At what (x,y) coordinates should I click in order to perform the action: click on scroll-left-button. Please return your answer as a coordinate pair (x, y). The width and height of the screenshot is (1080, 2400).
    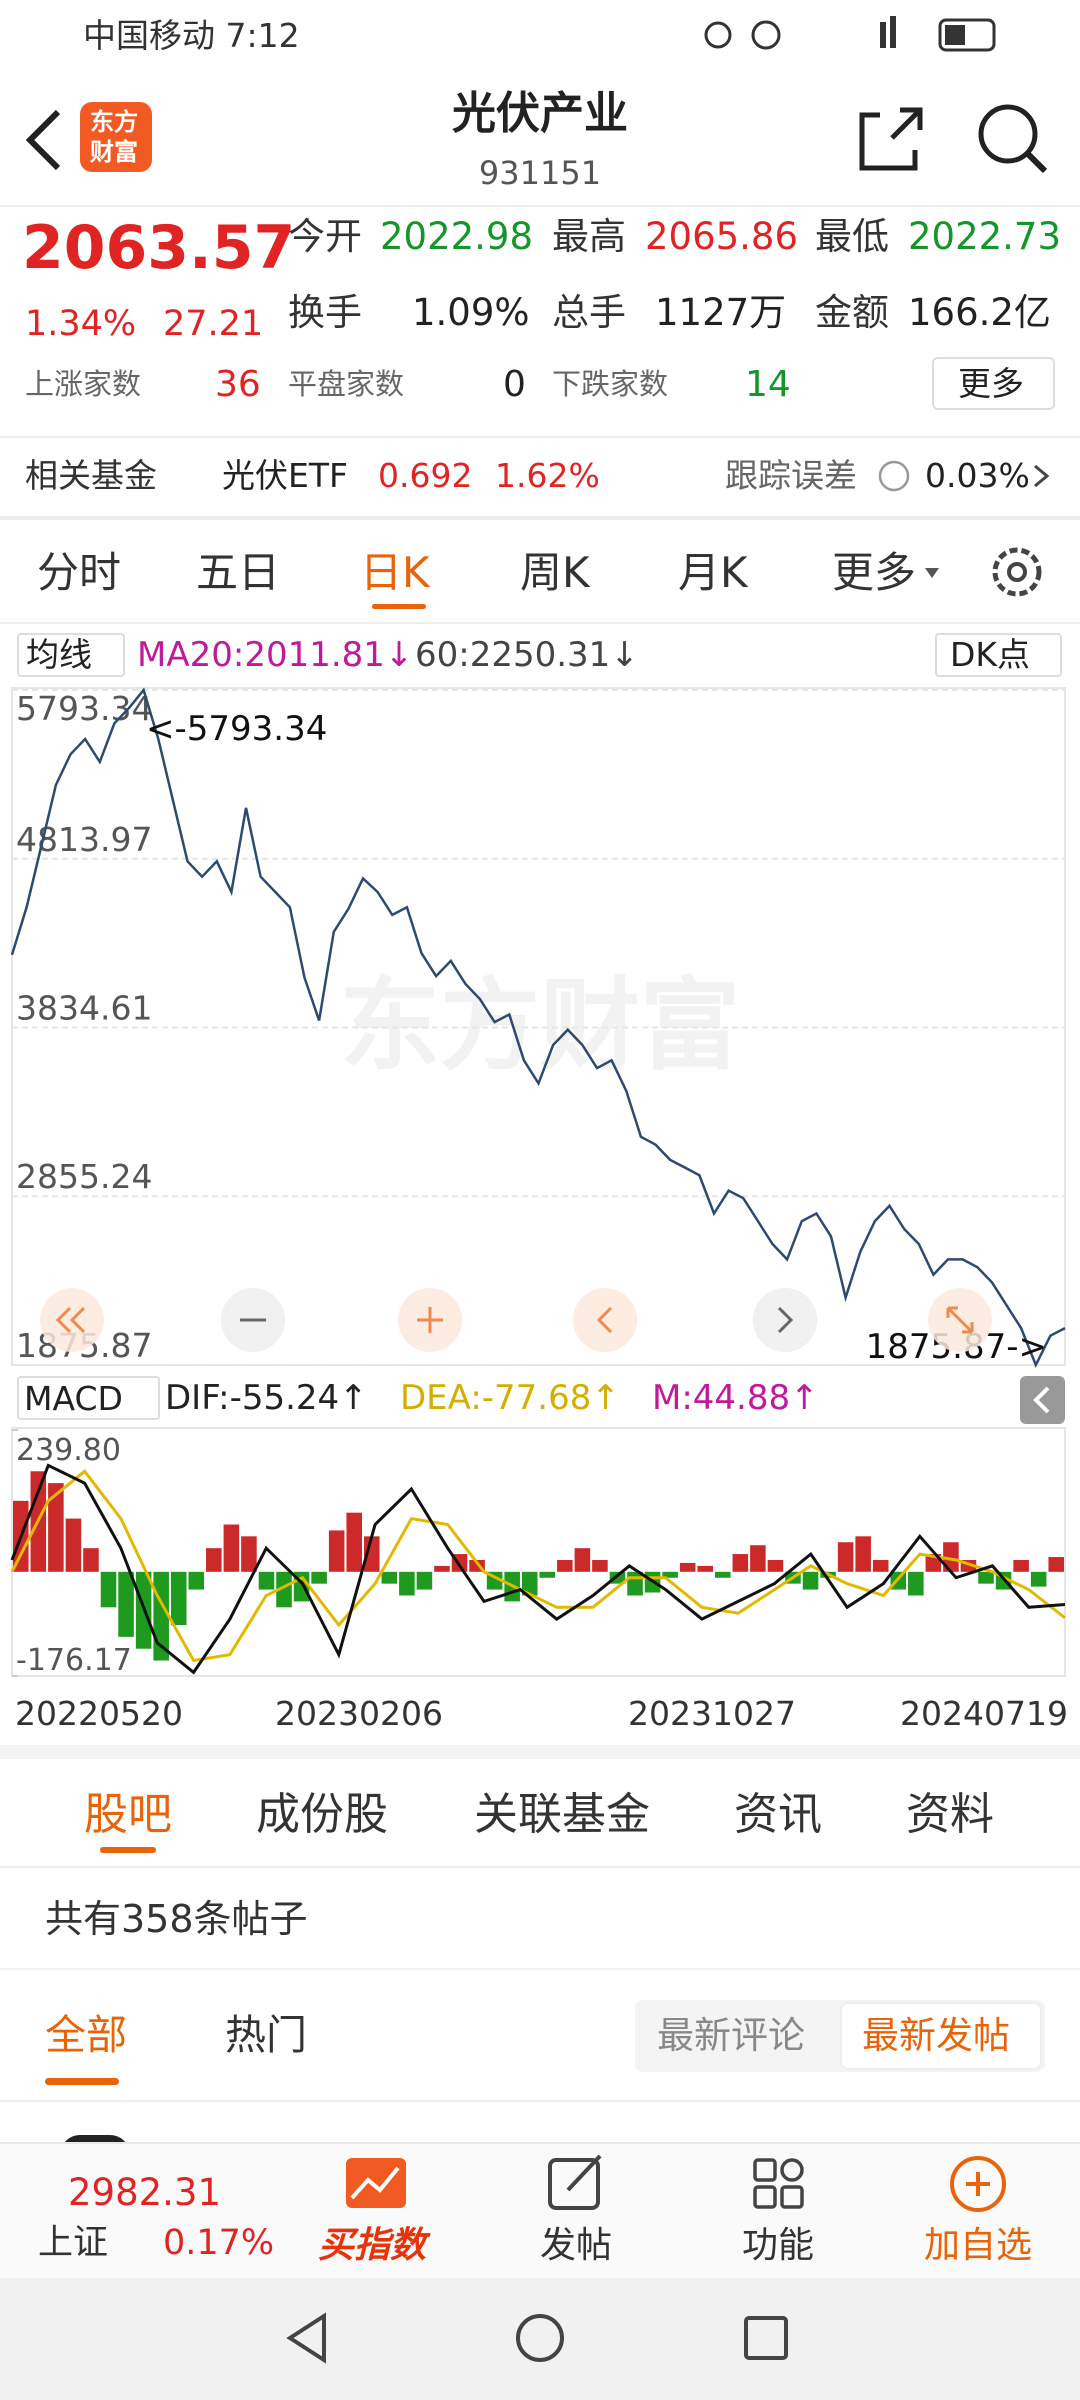
    Looking at the image, I should click on (605, 1320).